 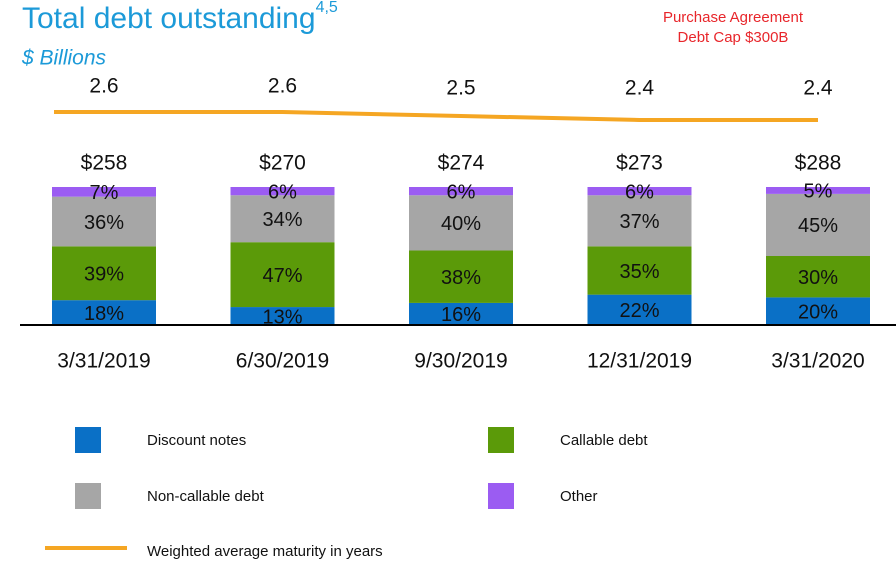 What do you see at coordinates (104, 163) in the screenshot?
I see `total-label: $258` at bounding box center [104, 163].